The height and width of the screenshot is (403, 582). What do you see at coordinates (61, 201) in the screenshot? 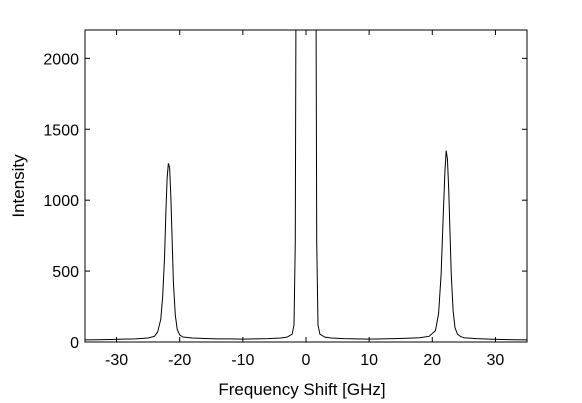
I see `y-tick-label: 1000` at bounding box center [61, 201].